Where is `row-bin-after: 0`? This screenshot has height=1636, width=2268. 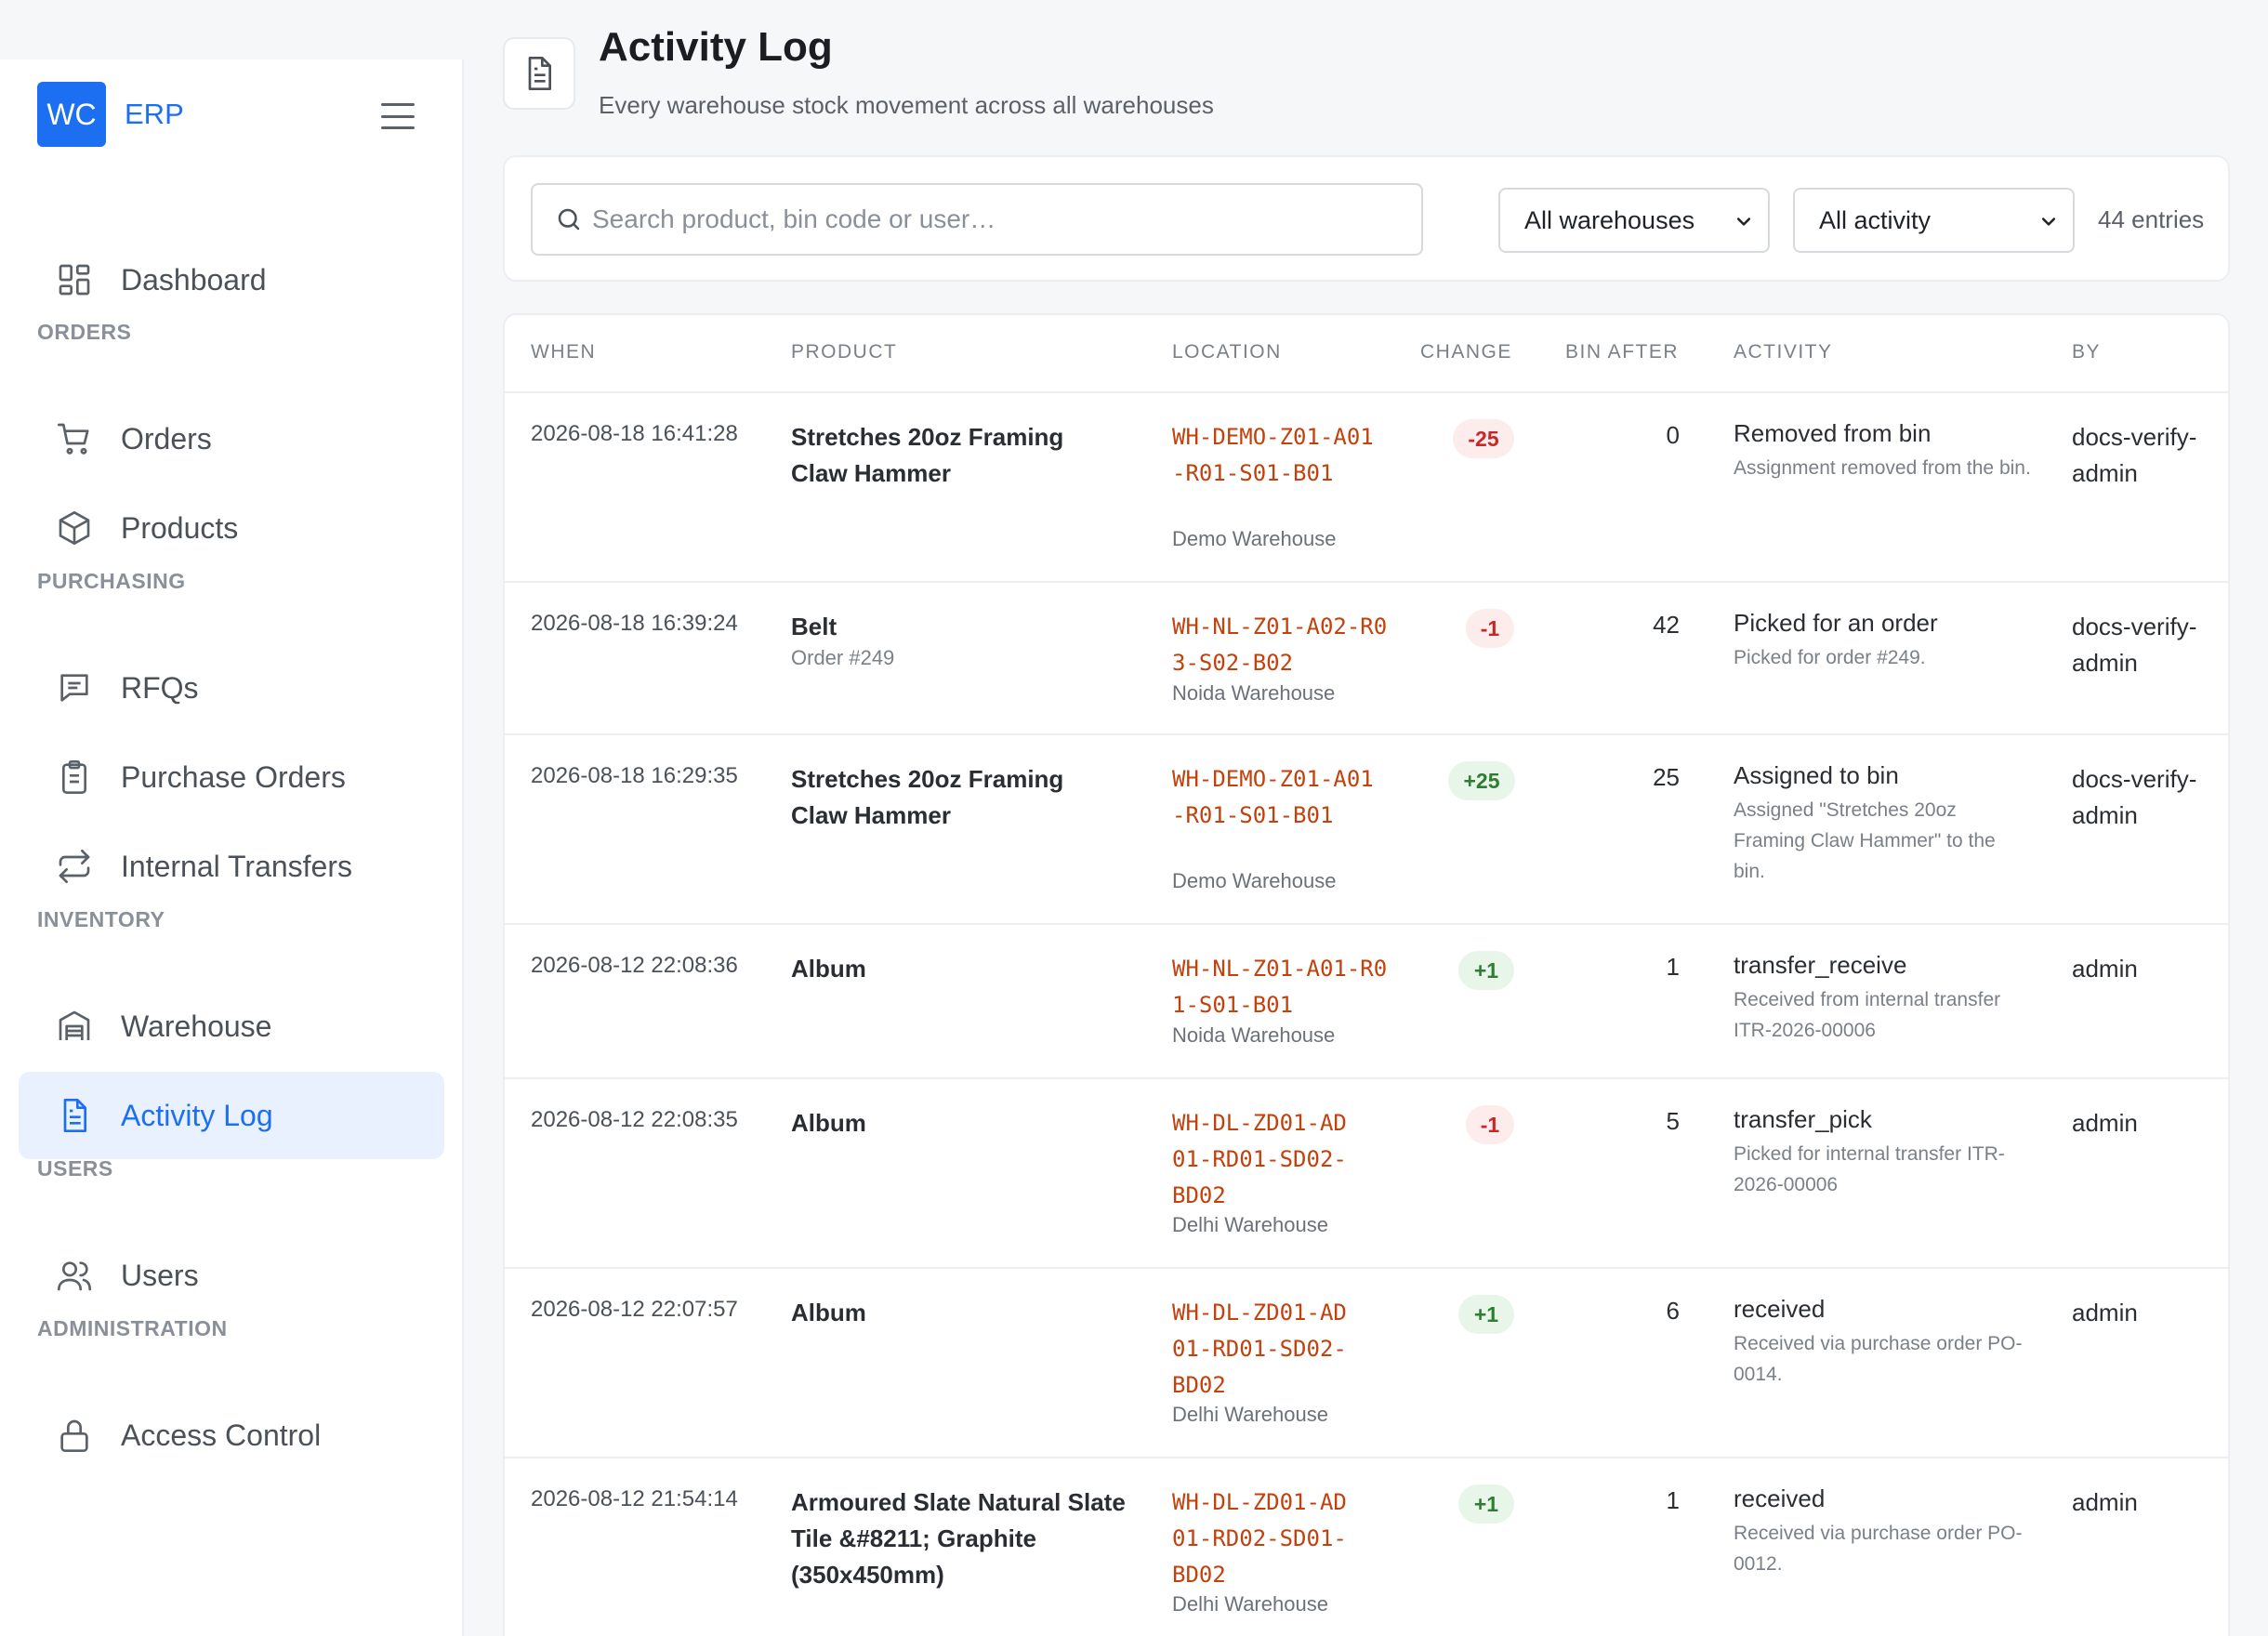
row-bin-after: 0 is located at coordinates (1673, 435).